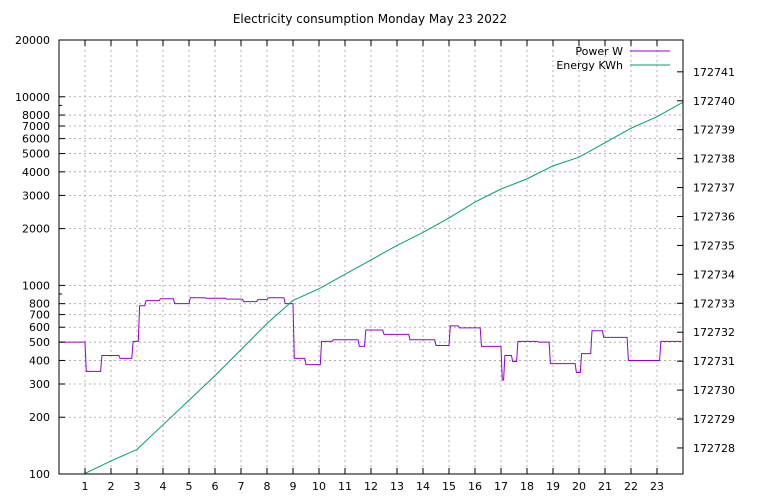 This screenshot has width=768, height=500. I want to click on y-tick-label: 5000, so click(36, 154).